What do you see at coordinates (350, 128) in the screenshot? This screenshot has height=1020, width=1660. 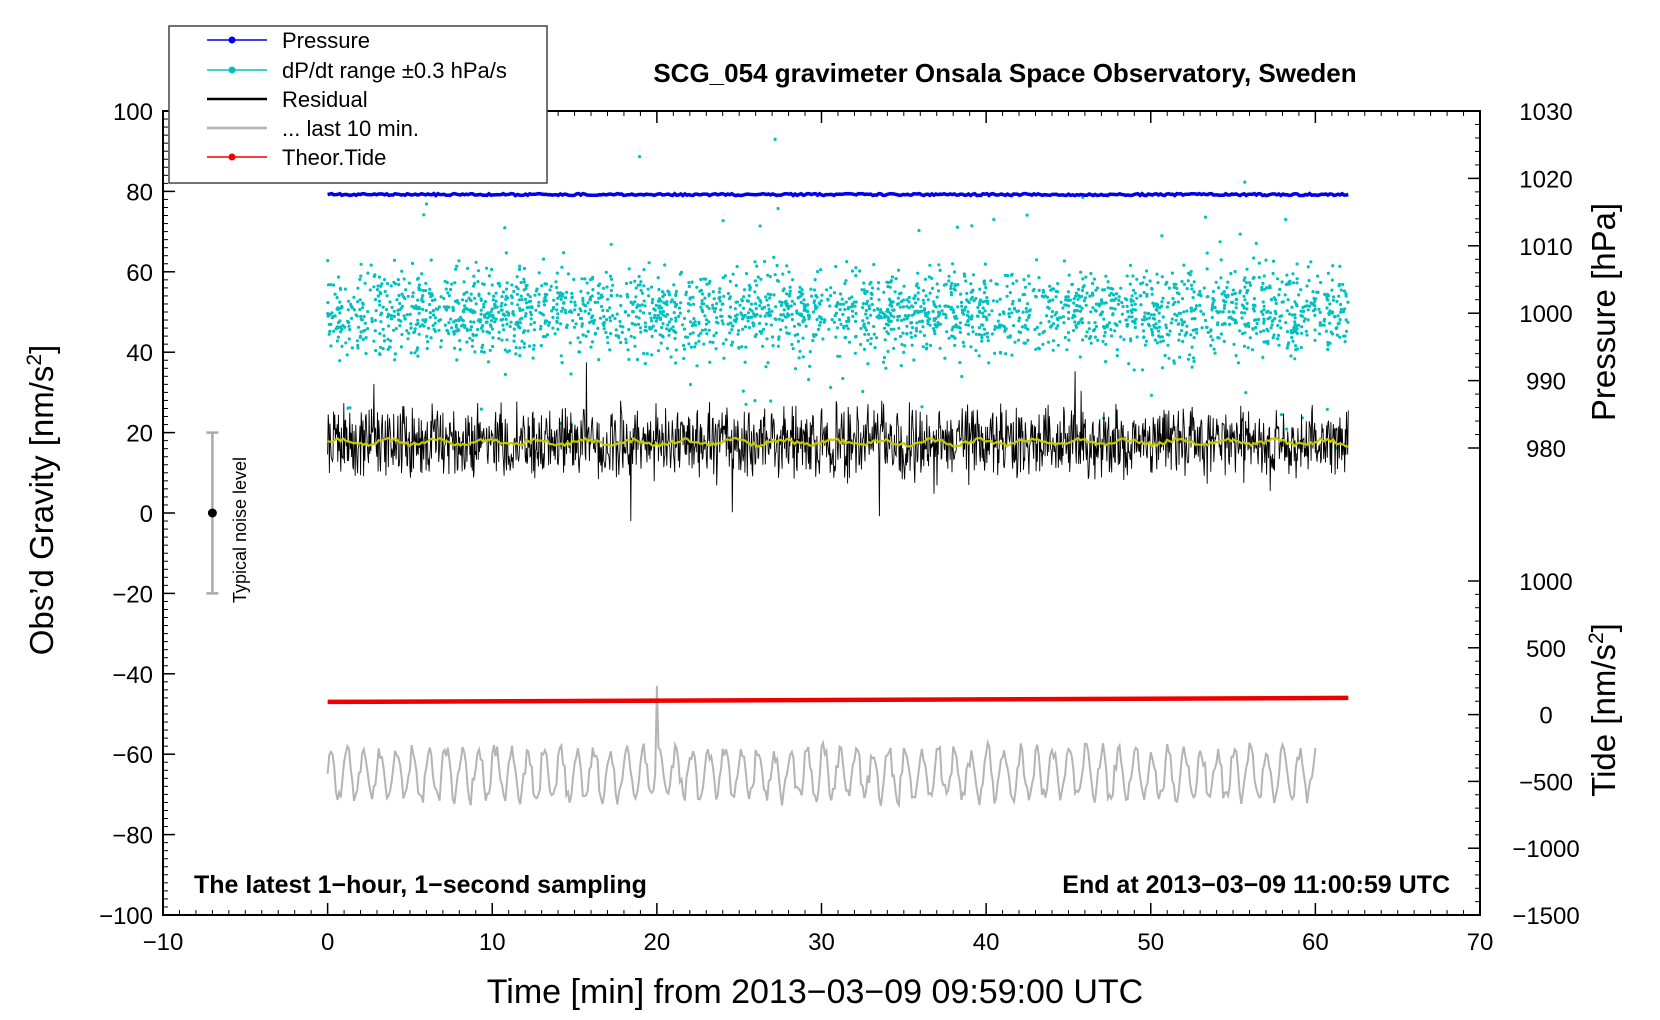 I see `legend-label-last10: ... last 10 min.` at bounding box center [350, 128].